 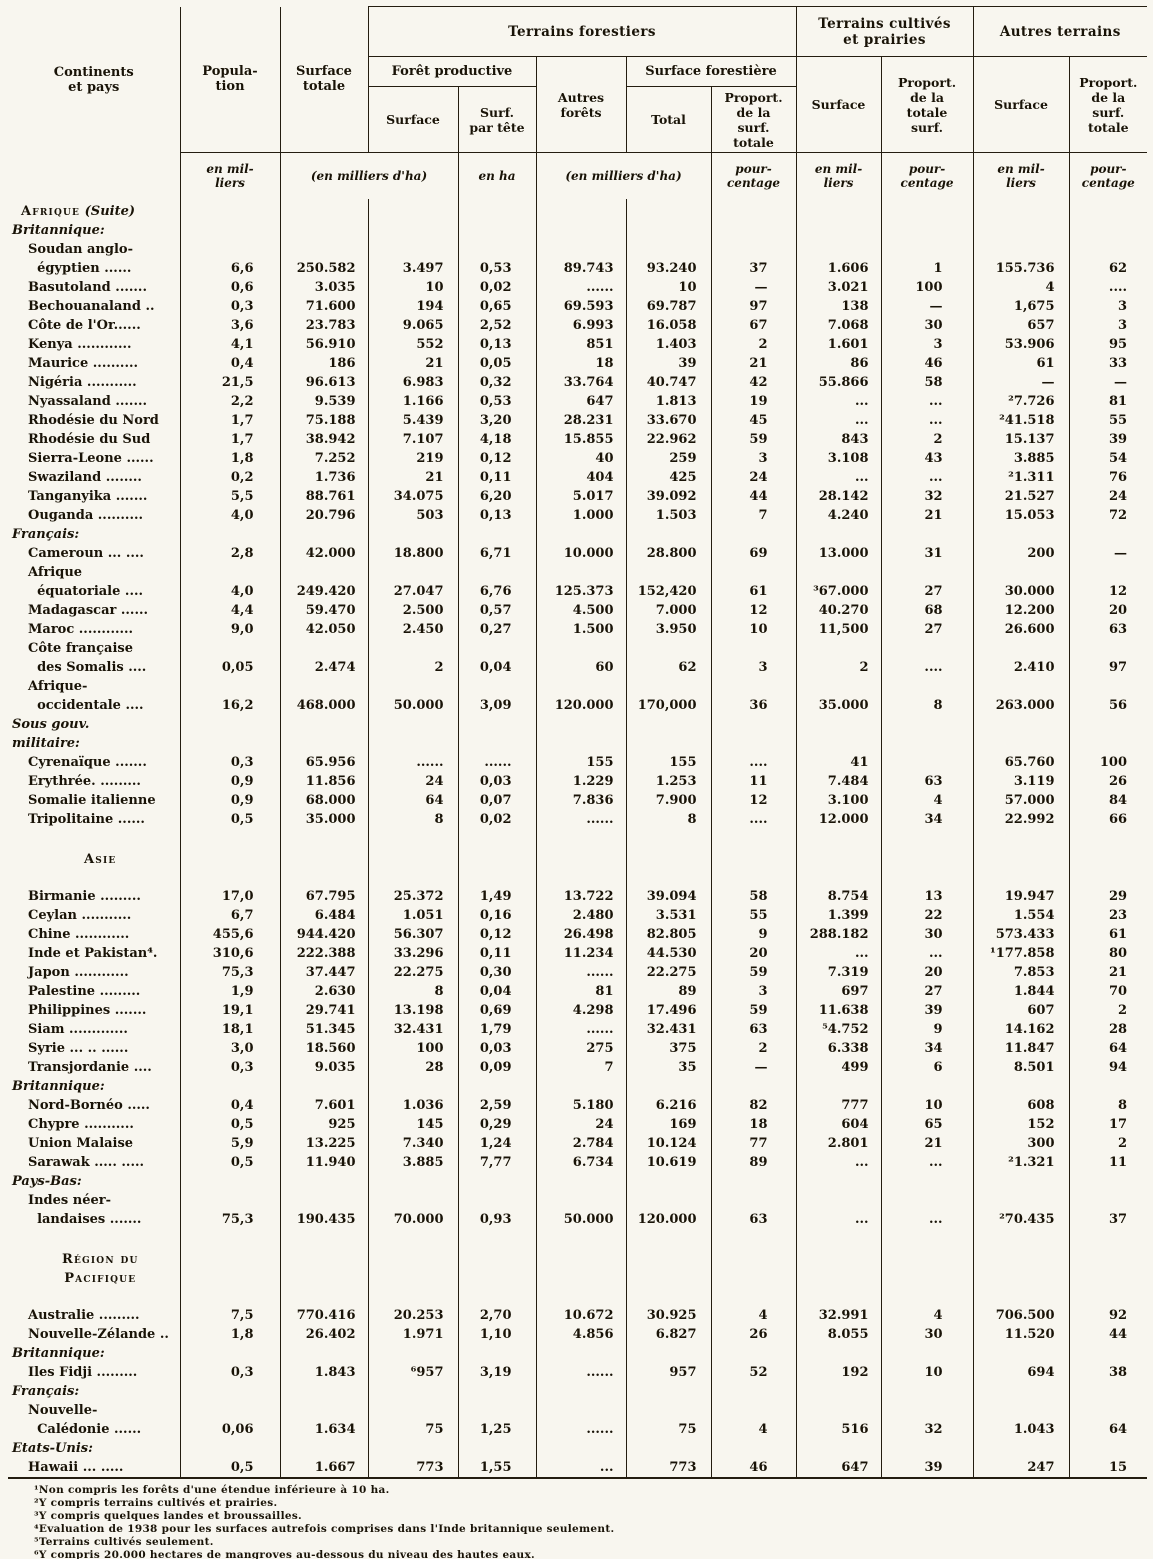 What do you see at coordinates (668, 534) in the screenshot?
I see `cell-total-forestiere` at bounding box center [668, 534].